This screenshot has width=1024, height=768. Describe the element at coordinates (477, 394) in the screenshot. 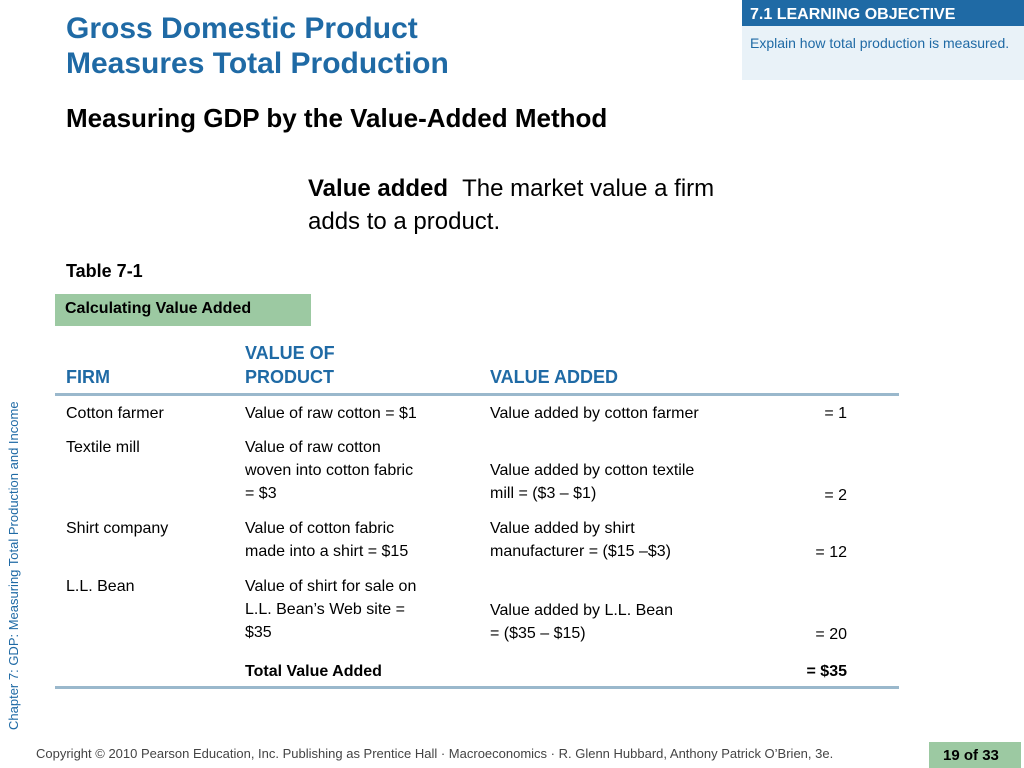

I see `table-header-rule` at that location.